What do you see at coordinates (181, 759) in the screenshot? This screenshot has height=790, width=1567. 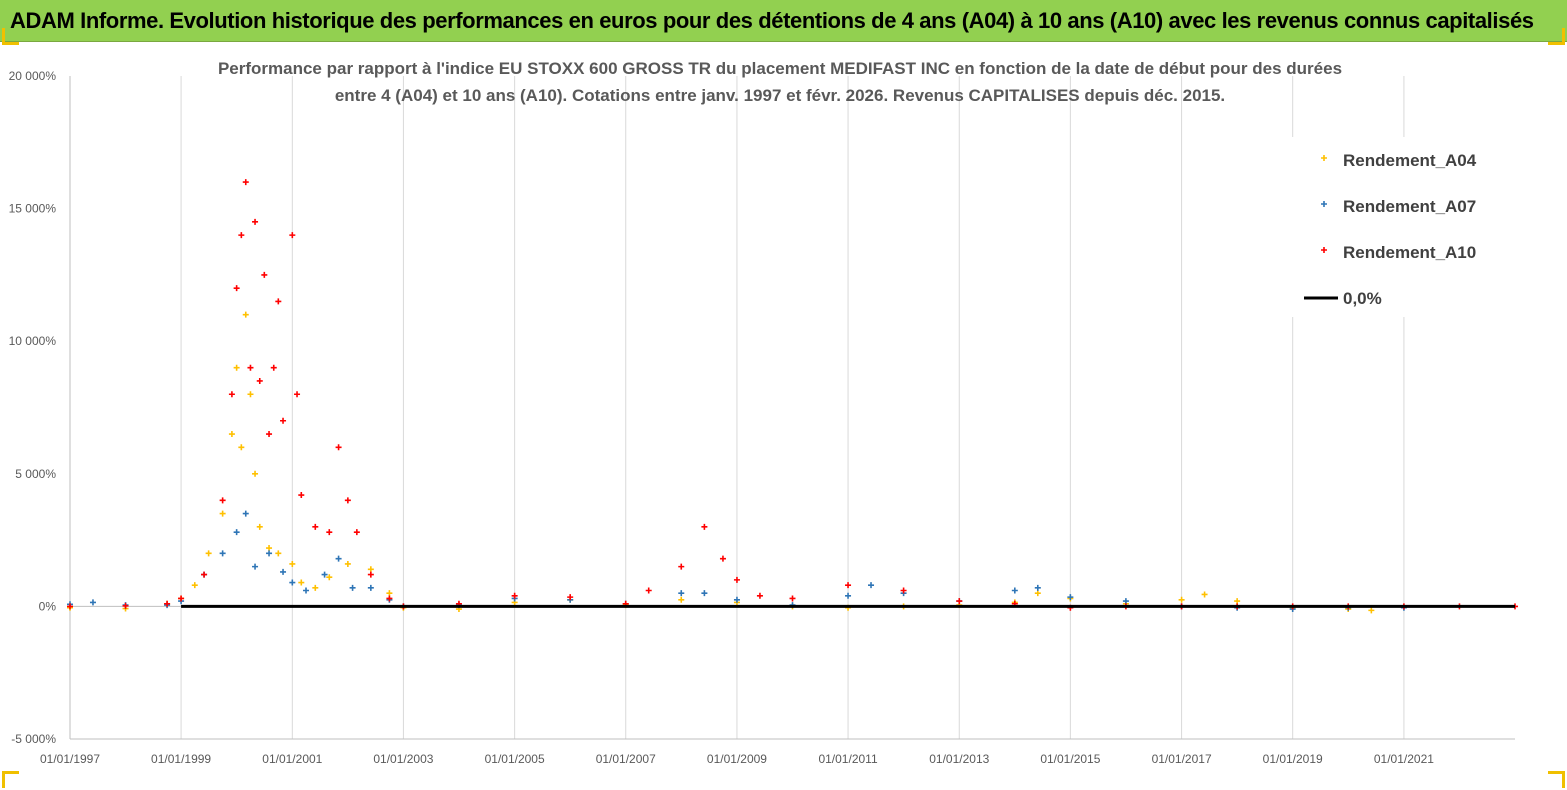 I see `x-tick-label: 01/01/1999` at bounding box center [181, 759].